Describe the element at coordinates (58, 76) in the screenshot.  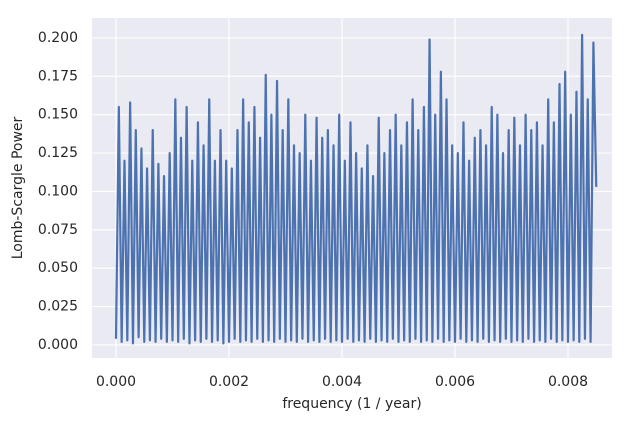
I see `y-tick-label: 0.175` at that location.